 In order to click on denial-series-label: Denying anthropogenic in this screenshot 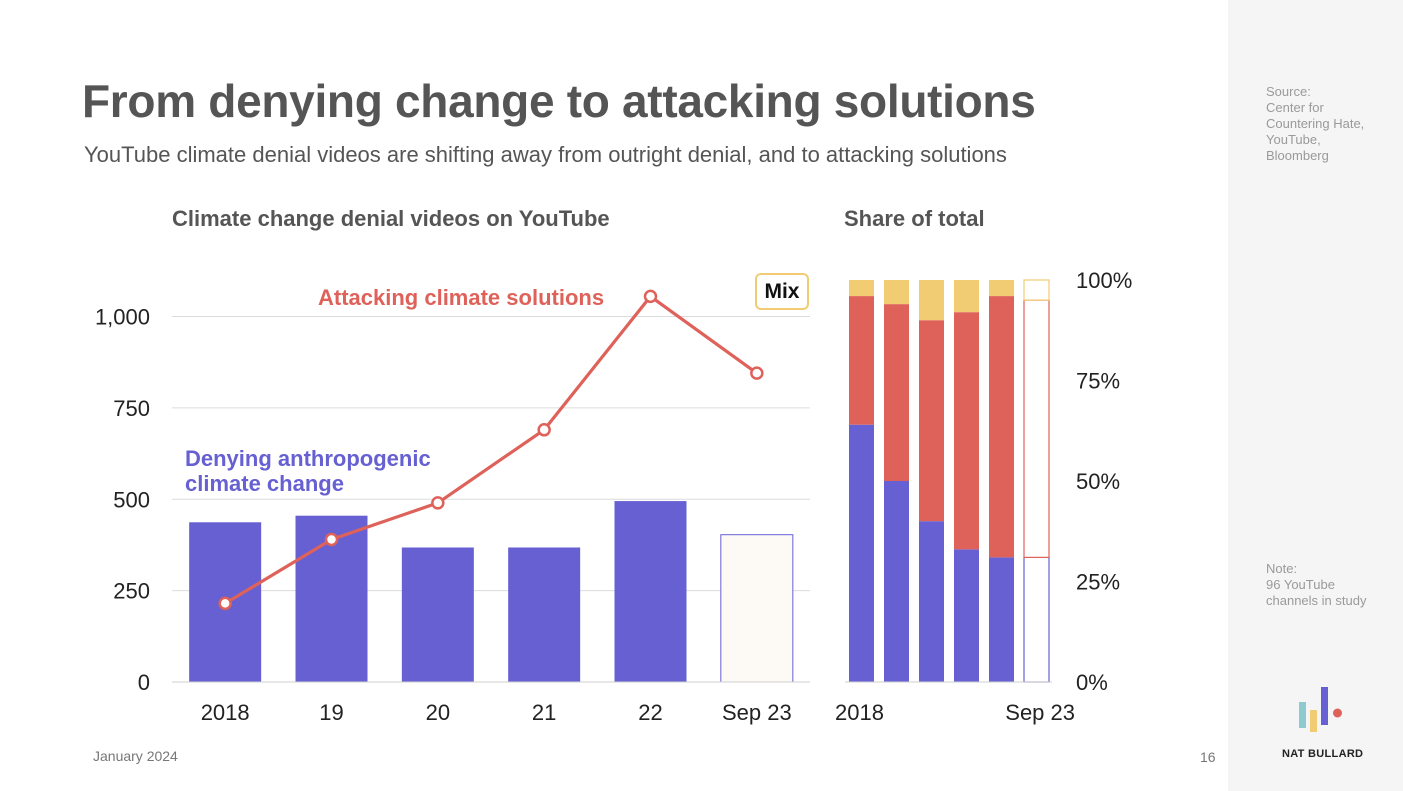, I will do `click(308, 458)`.